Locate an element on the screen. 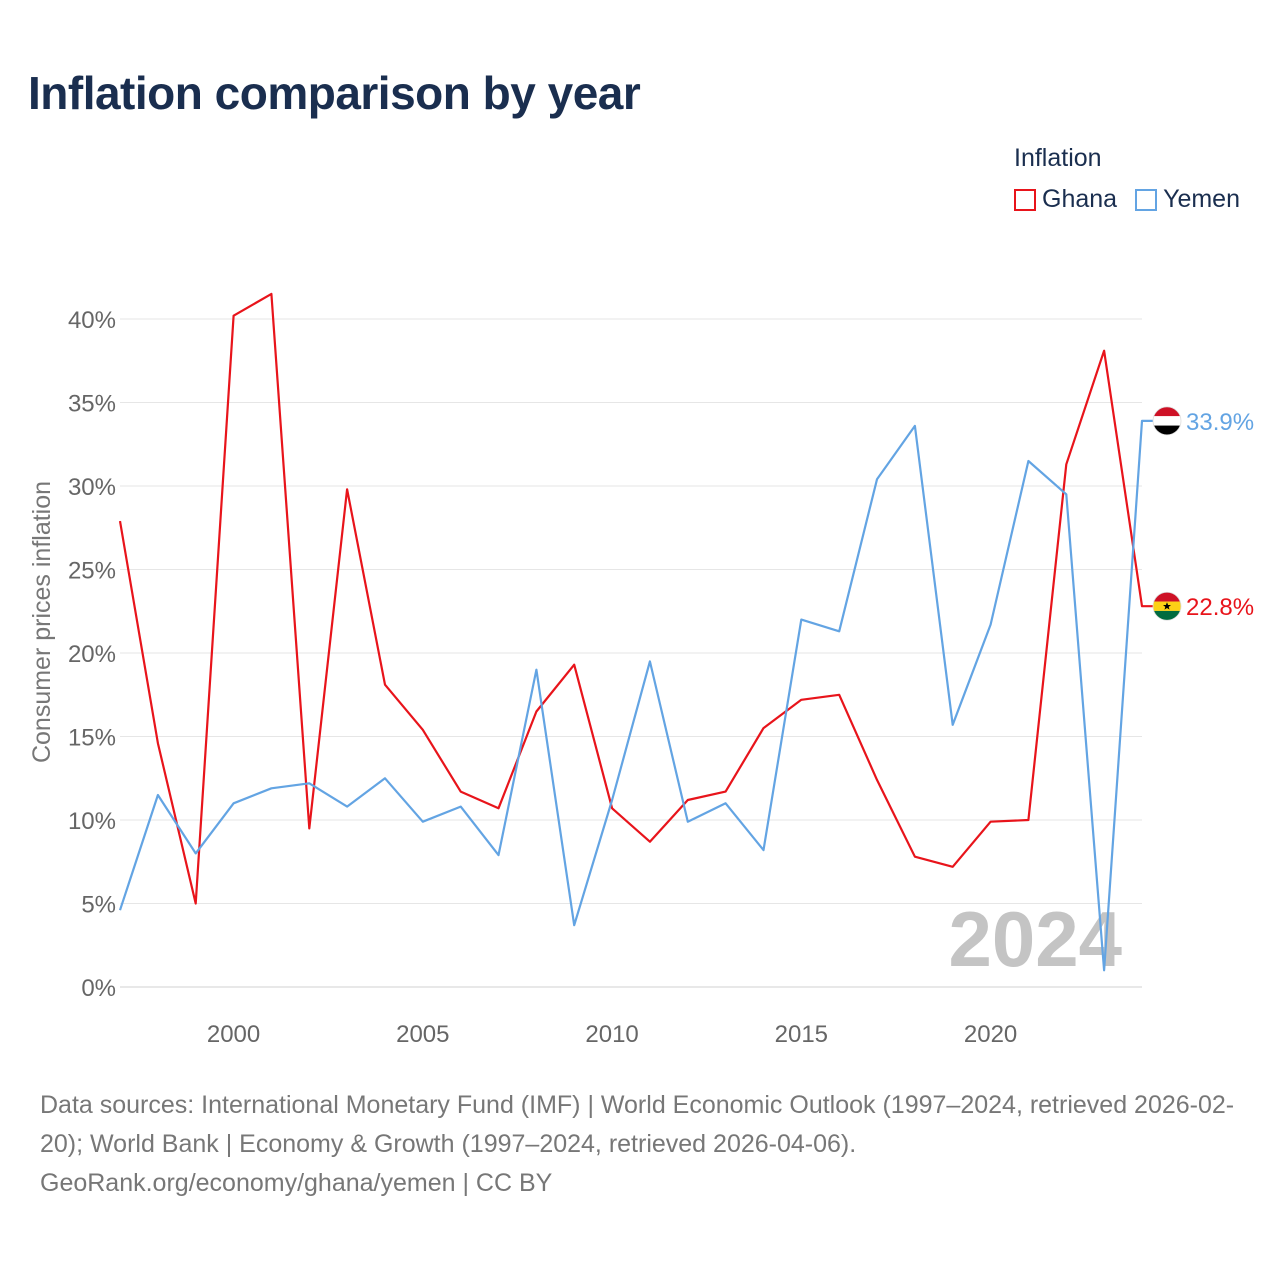 The height and width of the screenshot is (1280, 1280). y-tick-label: 25% is located at coordinates (92, 571).